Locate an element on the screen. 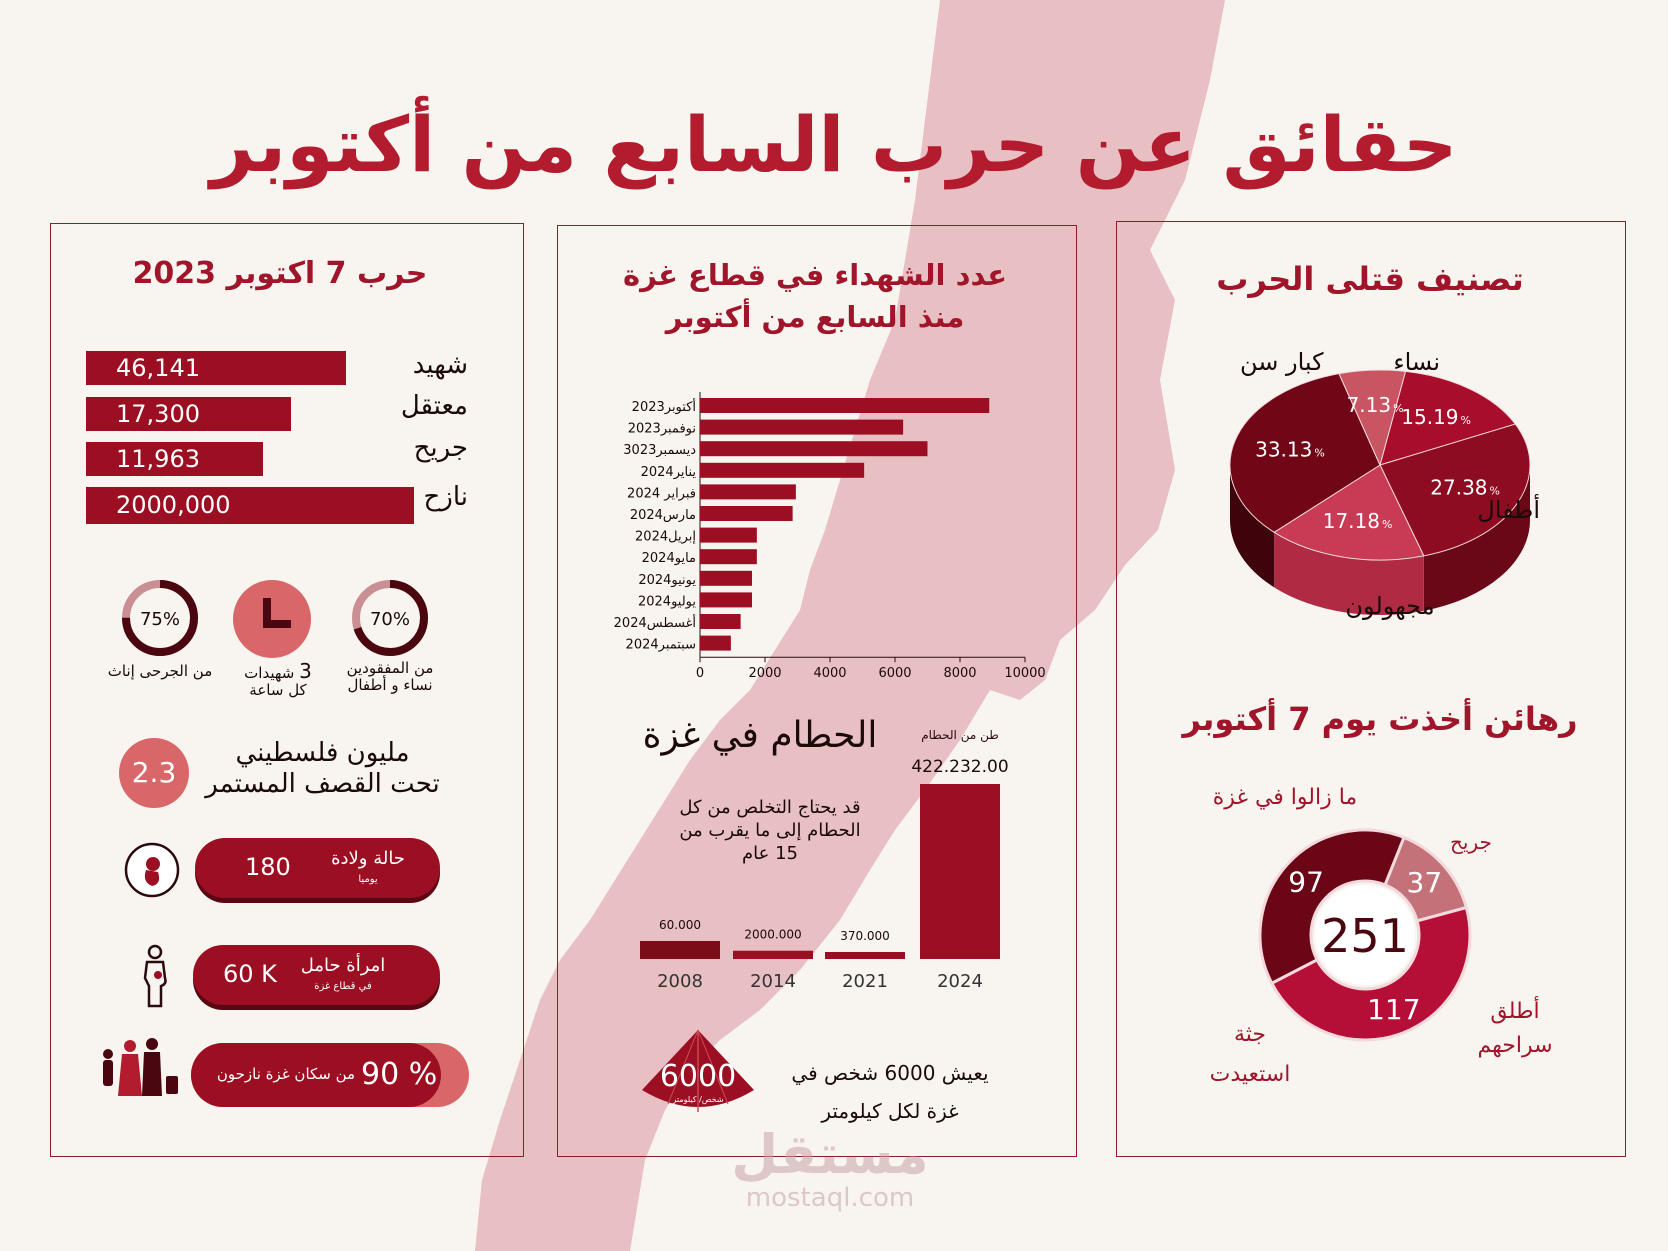 Image resolution: width=1668 pixels, height=1251 pixels. bar-label-5: مارس2024 is located at coordinates (663, 515).